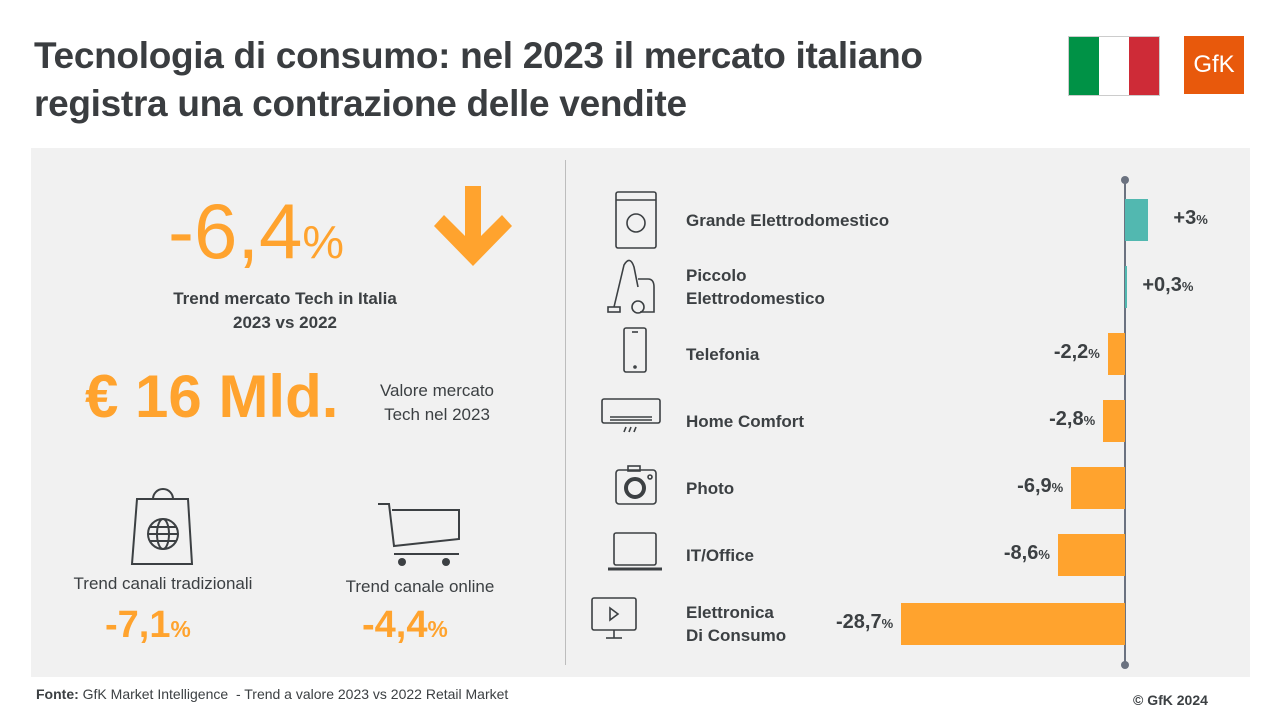 The image size is (1280, 720). What do you see at coordinates (235, 231) in the screenshot?
I see `market-trend-number: -6,4` at bounding box center [235, 231].